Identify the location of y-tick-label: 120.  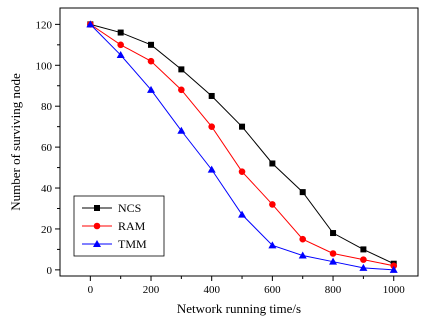
(44, 25).